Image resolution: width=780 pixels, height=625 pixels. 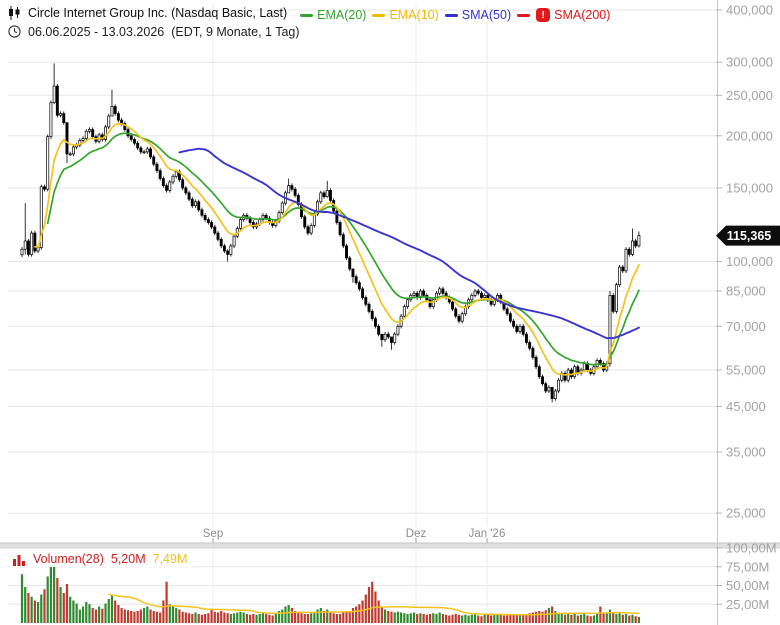 What do you see at coordinates (379, 15) in the screenshot?
I see `ema10-dash-icon` at bounding box center [379, 15].